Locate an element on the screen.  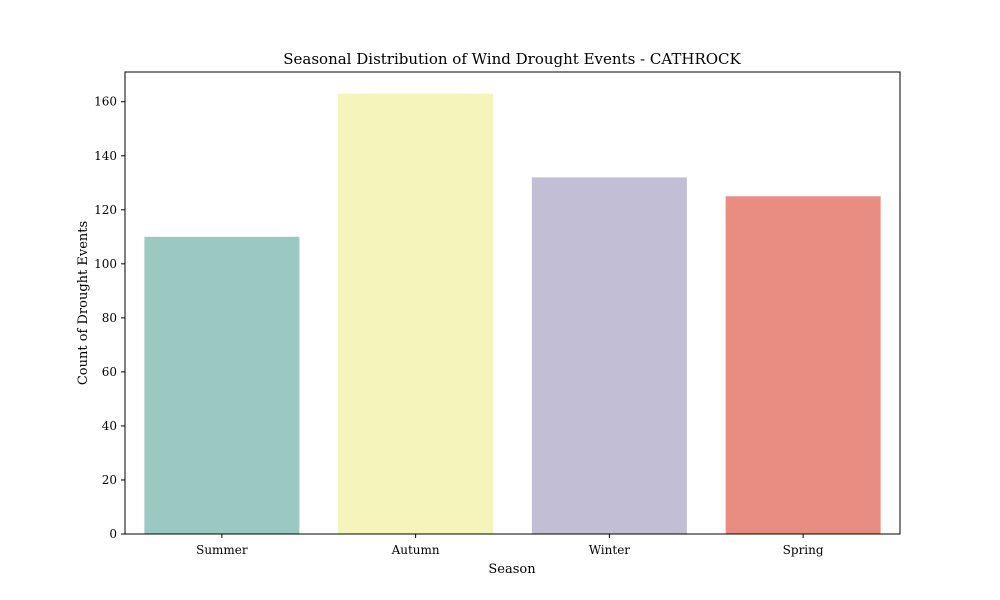
x-axis: Summer Autumn Winter Spring is located at coordinates (510, 545).